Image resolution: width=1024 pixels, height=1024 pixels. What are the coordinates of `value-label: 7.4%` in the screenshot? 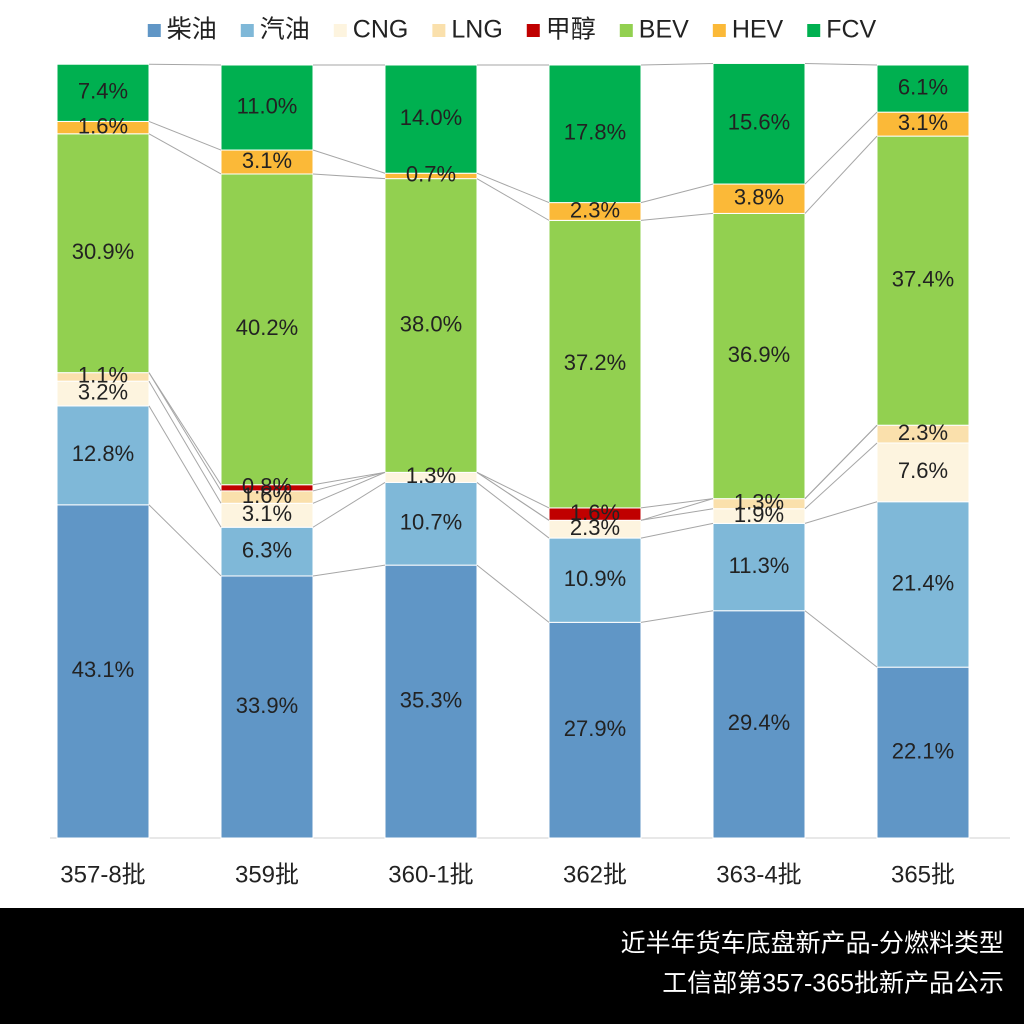 It's located at (103, 91).